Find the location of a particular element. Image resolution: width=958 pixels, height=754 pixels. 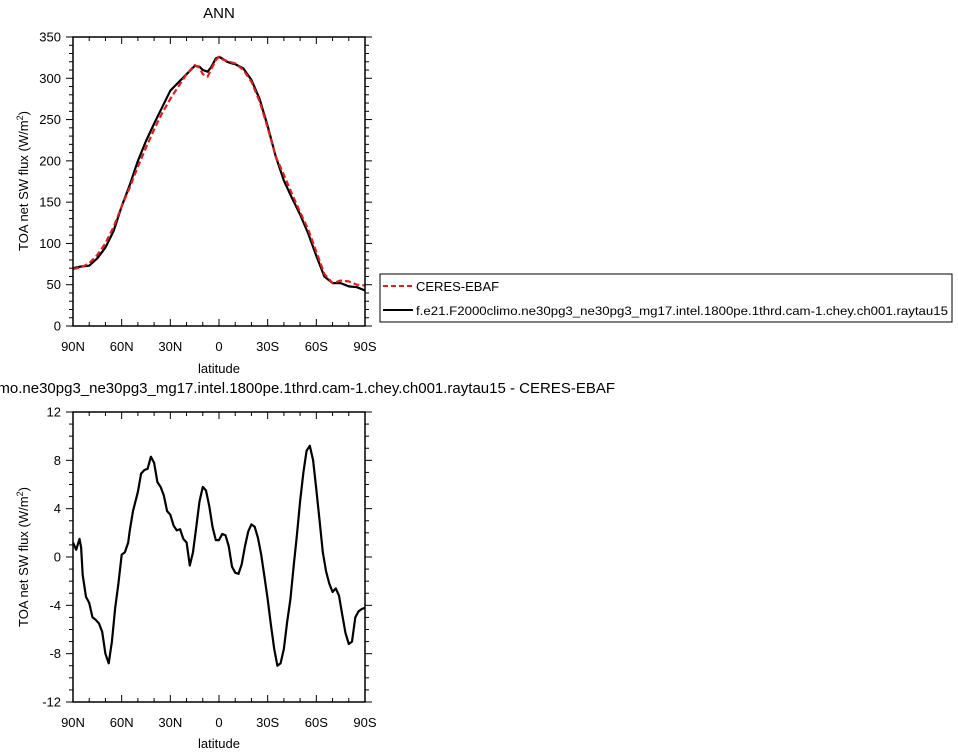

bottom-ticks is located at coordinates (219, 557).